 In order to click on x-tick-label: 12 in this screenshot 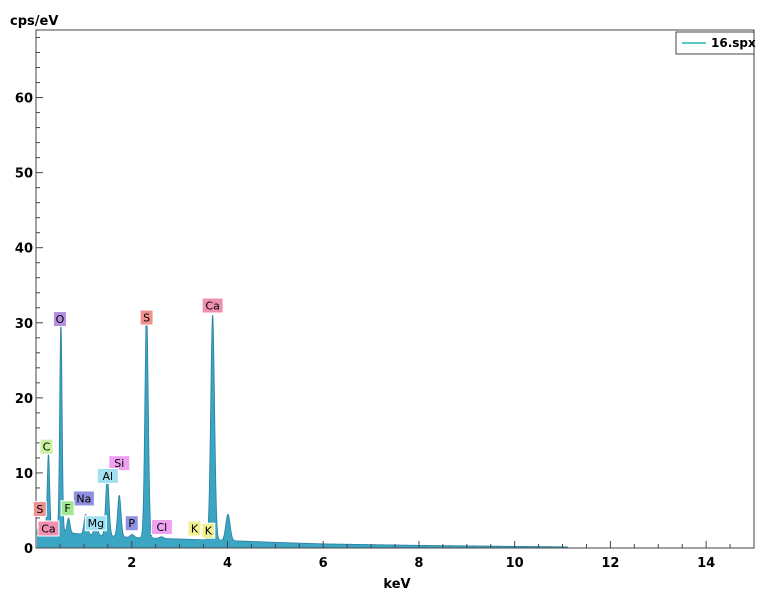, I will do `click(610, 563)`.